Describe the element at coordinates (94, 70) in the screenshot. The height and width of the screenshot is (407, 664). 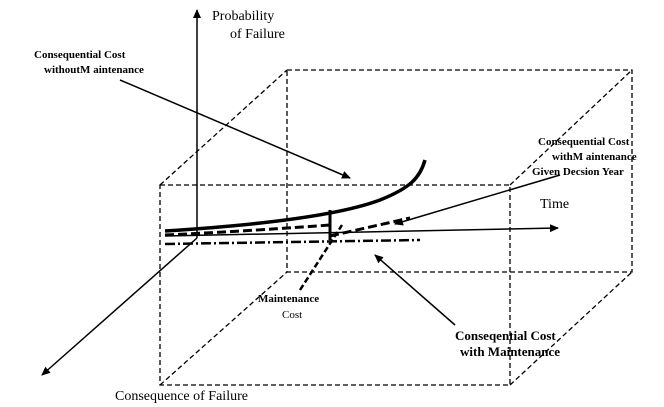
I see `label: withoutM aintenance` at that location.